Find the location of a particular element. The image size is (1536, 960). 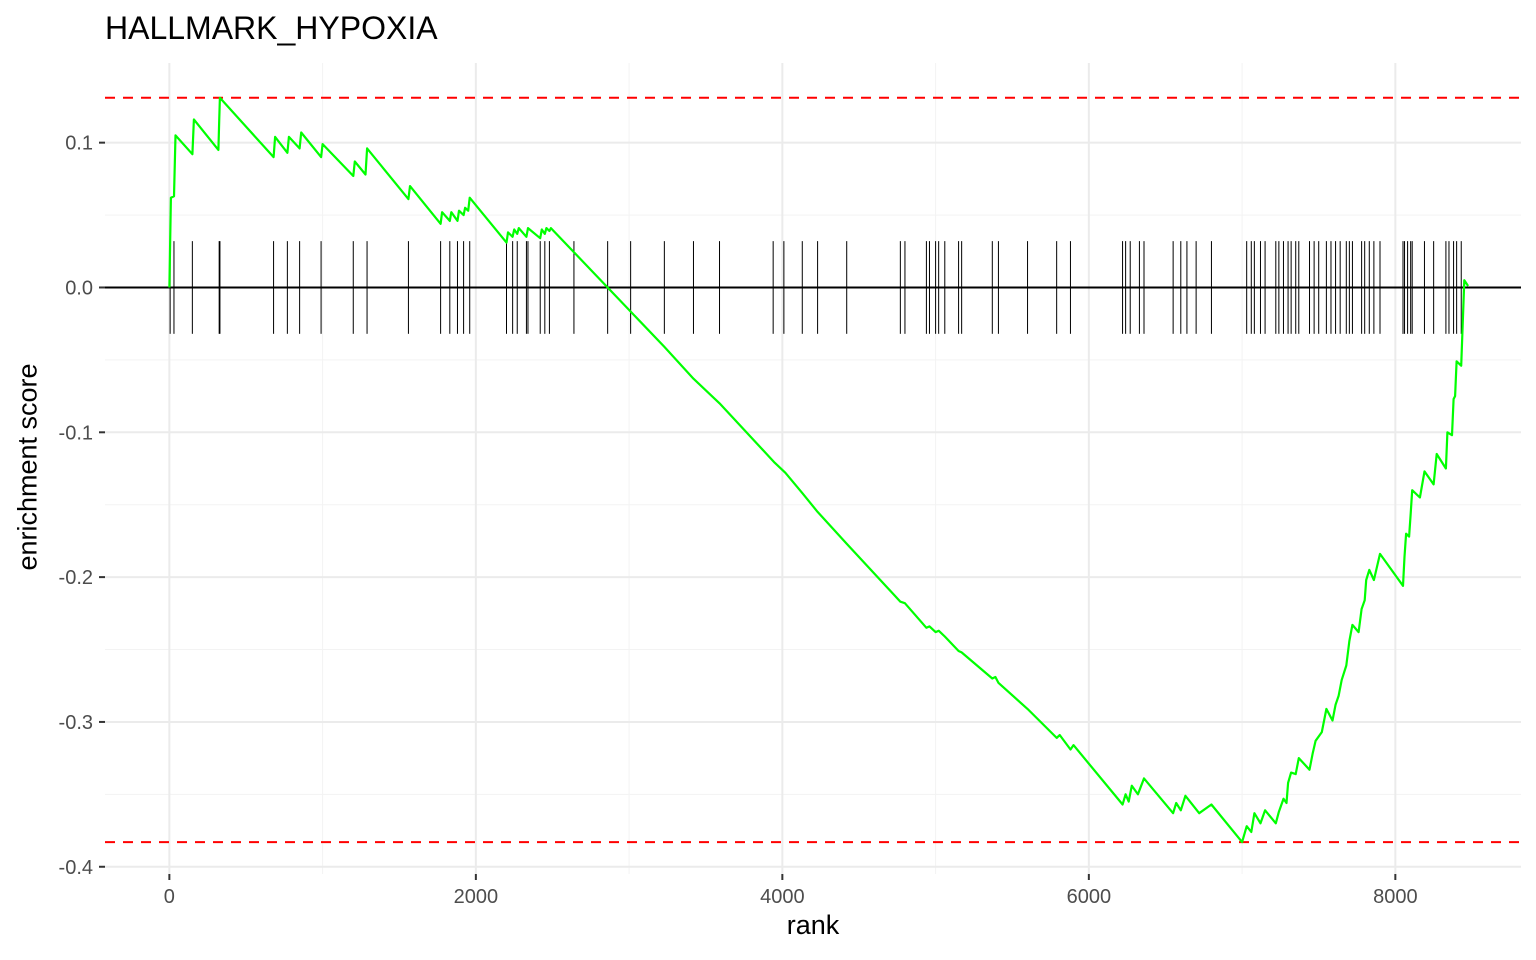

x-tick-label: 0 is located at coordinates (169, 897).